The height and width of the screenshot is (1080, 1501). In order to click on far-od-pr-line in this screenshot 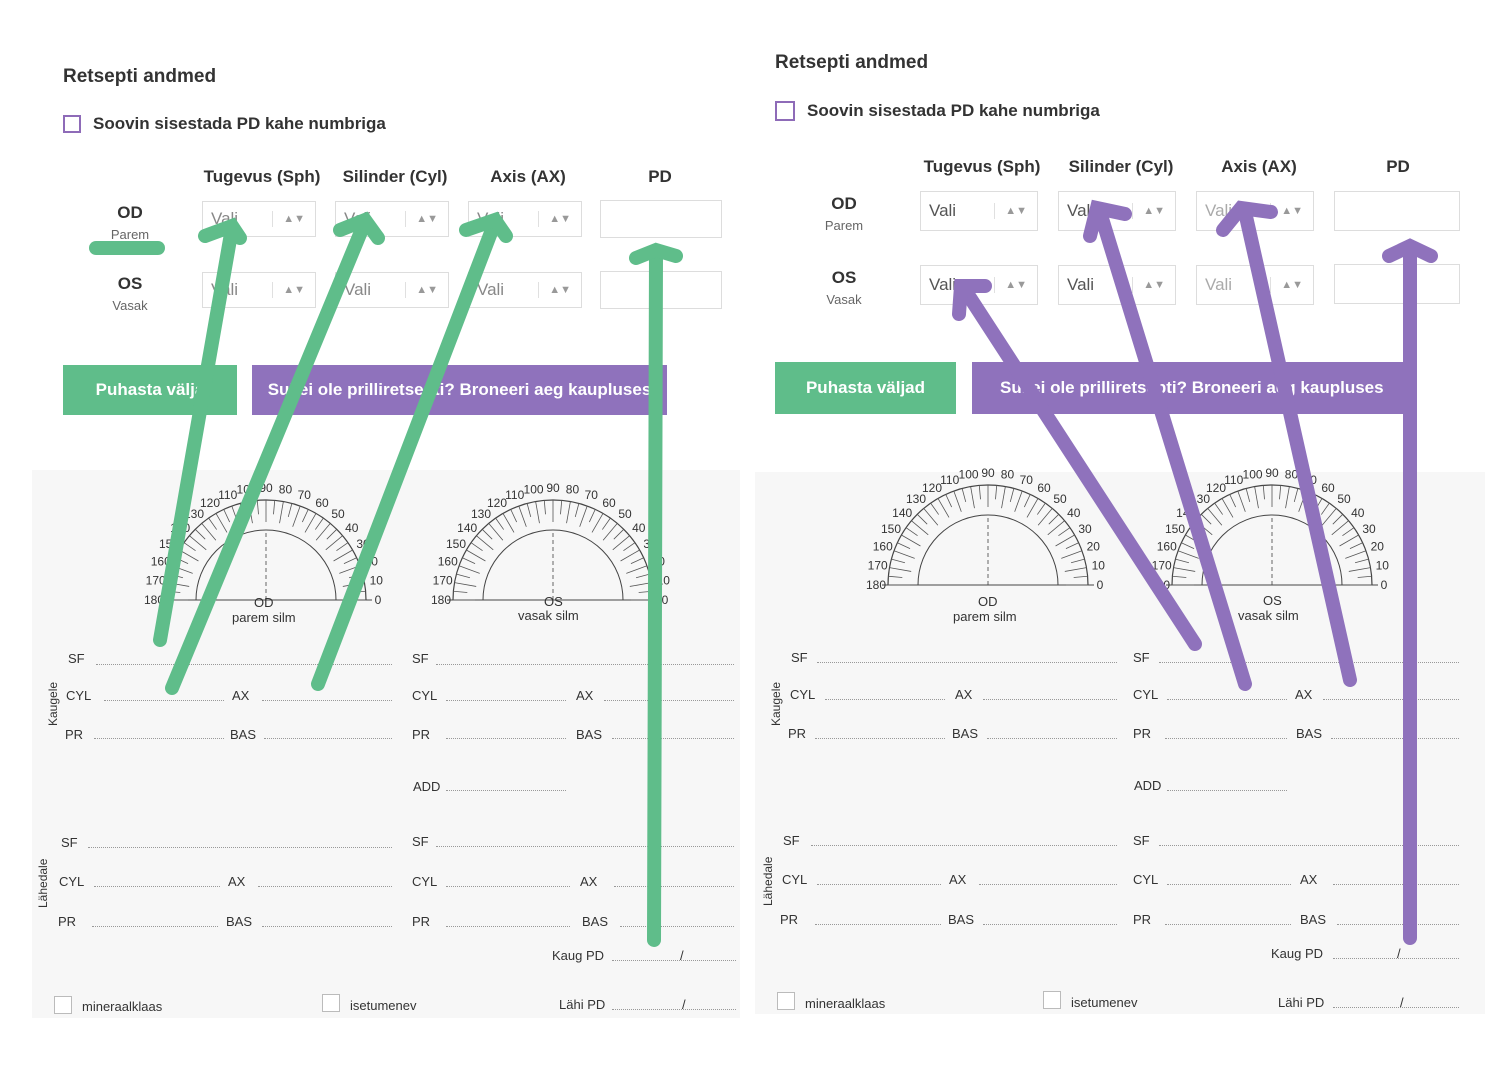, I will do `click(159, 738)`.